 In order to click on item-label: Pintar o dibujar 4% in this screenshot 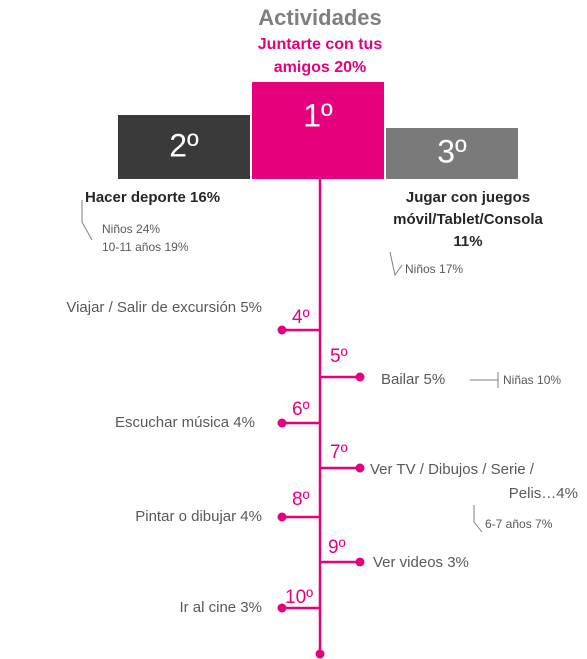, I will do `click(198, 516)`.